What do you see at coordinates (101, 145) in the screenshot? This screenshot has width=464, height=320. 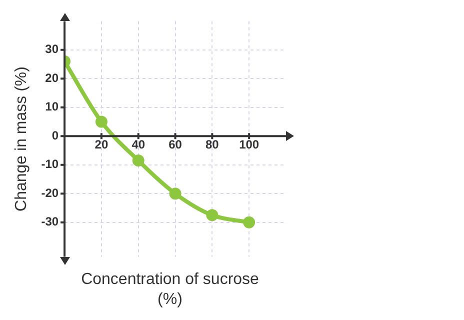 I see `x-tick-label: 20` at bounding box center [101, 145].